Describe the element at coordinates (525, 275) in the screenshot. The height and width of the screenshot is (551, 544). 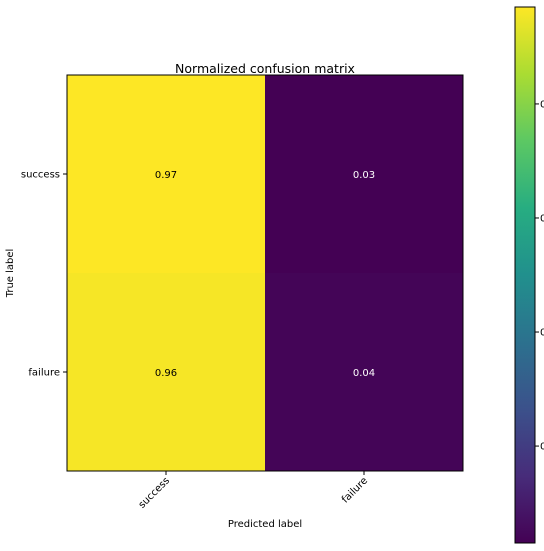
I see `colorbar` at that location.